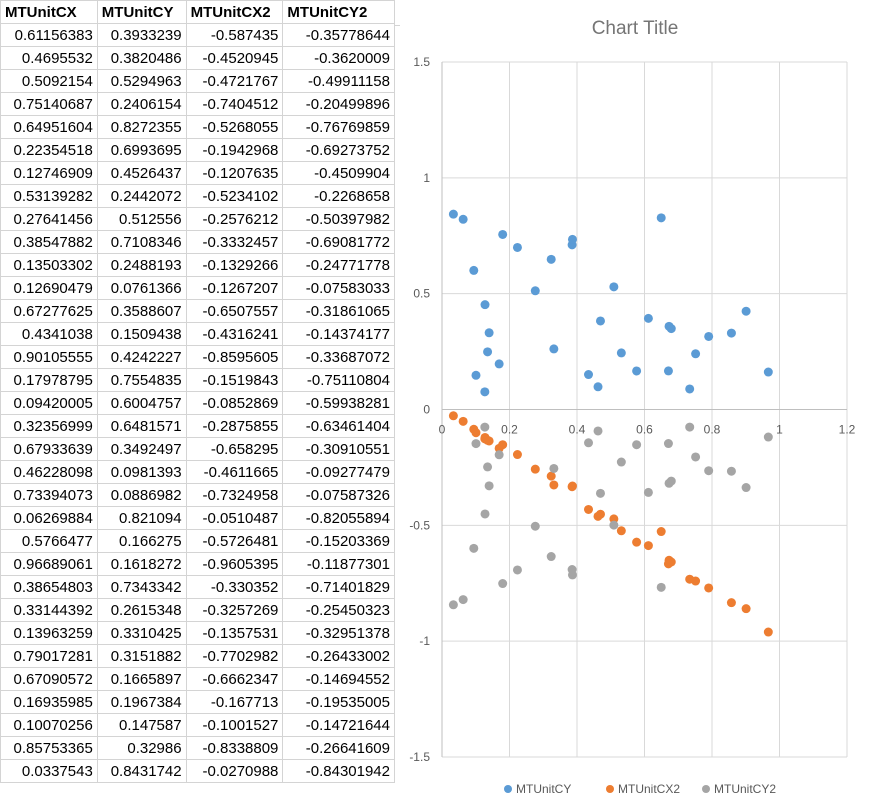 The width and height of the screenshot is (875, 810). I want to click on table-cell: 0.0761366, so click(141, 288).